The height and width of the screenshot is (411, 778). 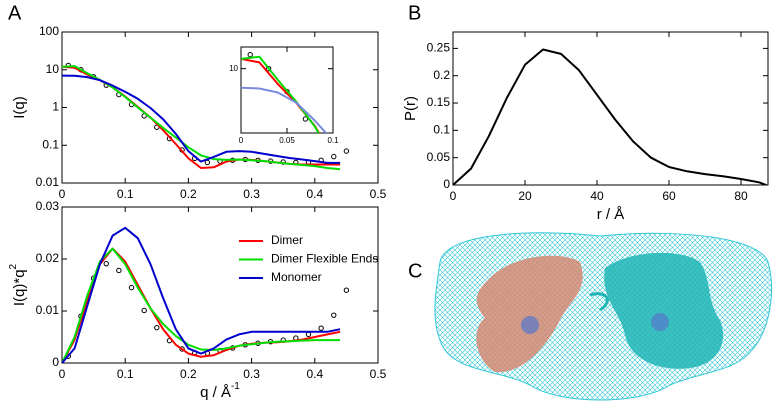 What do you see at coordinates (19, 287) in the screenshot?
I see `y-axis-label-text: I(q)*q` at bounding box center [19, 287].